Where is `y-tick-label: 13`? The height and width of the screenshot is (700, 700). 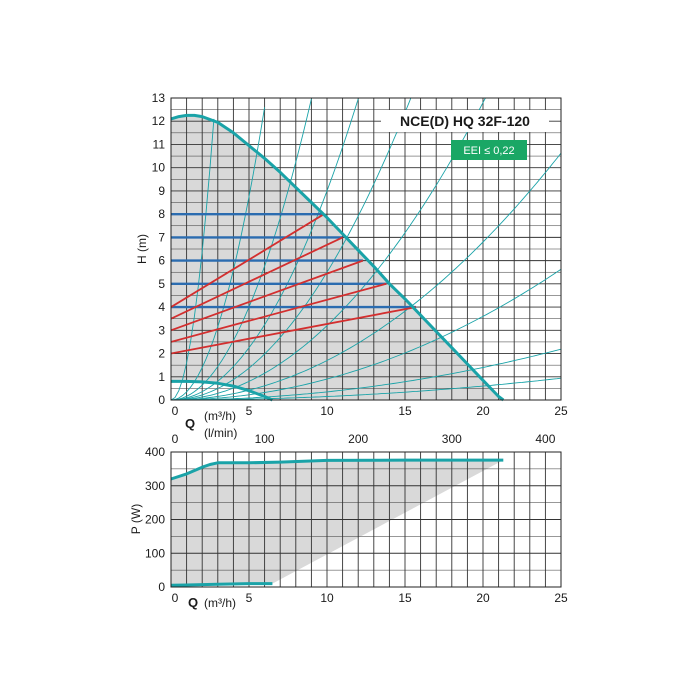 y-tick-label: 13 is located at coordinates (159, 98).